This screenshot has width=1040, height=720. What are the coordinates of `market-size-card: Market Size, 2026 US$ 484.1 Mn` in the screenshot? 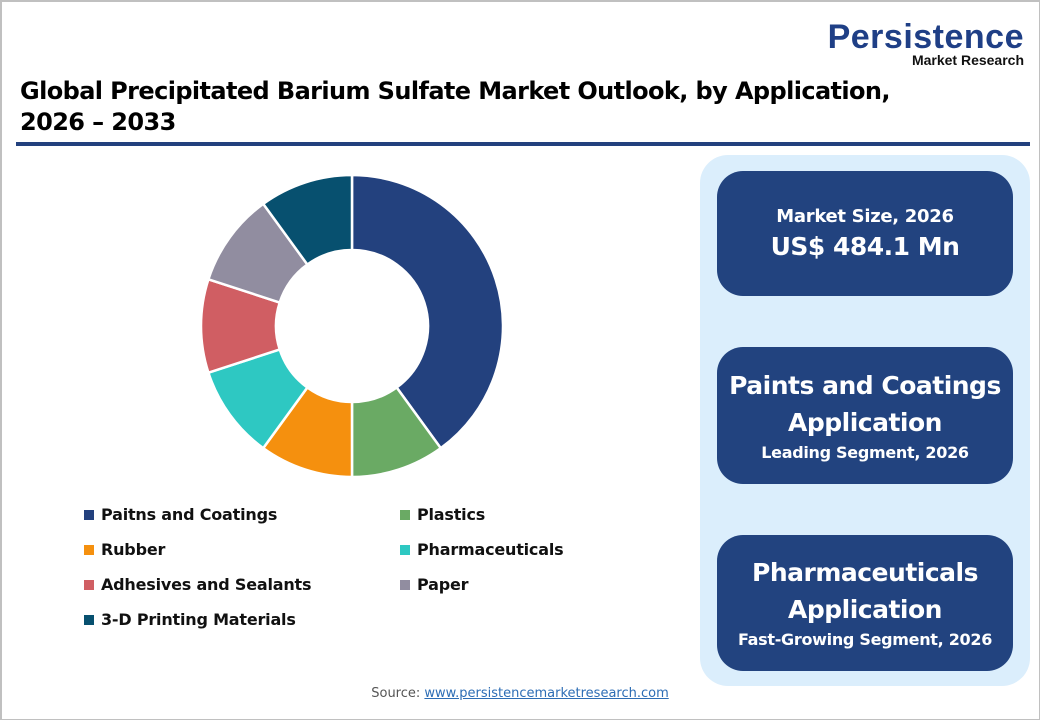 It's located at (865, 233).